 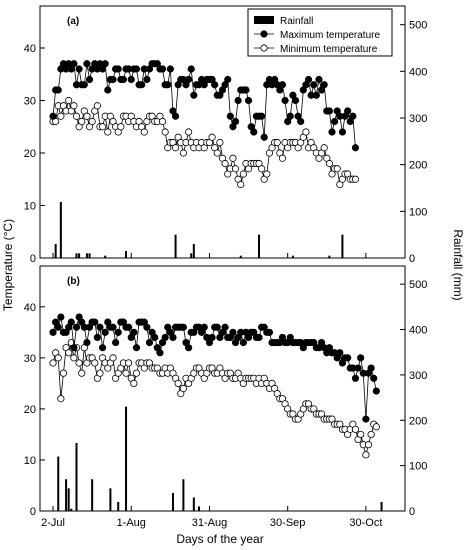 I want to click on x-tick-label: 31-Aug, so click(x=209, y=523).